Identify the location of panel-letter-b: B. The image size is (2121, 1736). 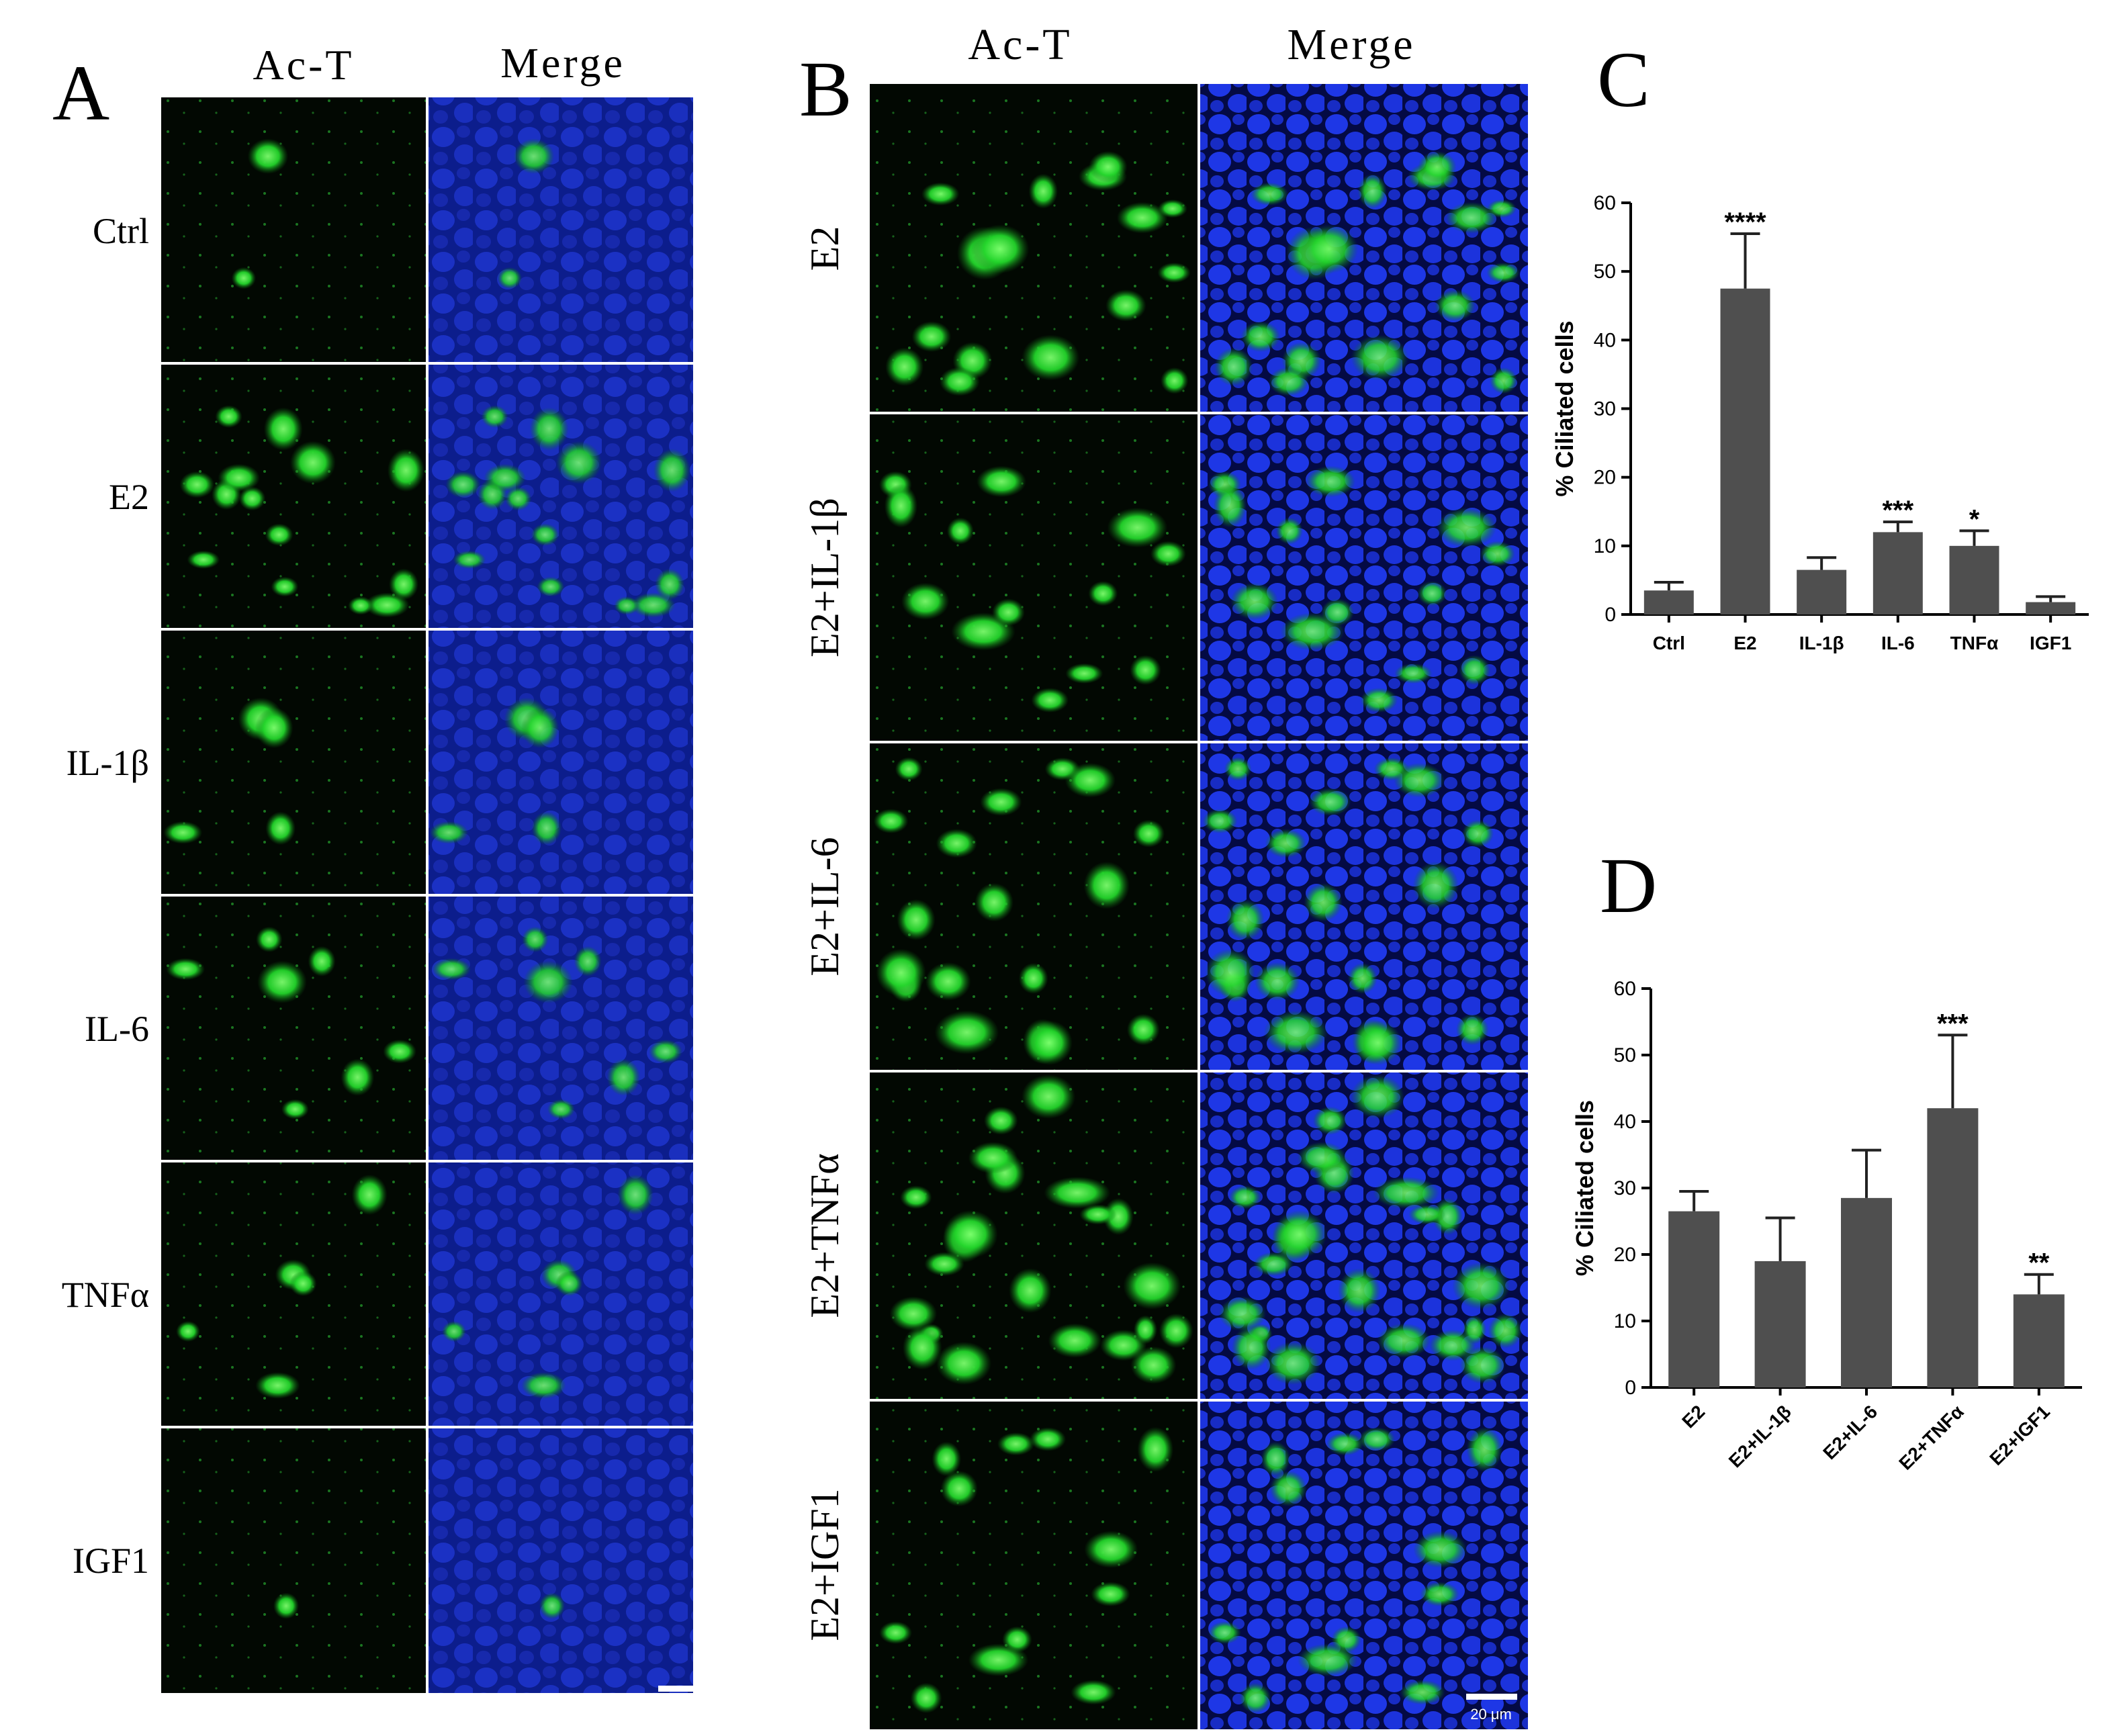
(825, 89).